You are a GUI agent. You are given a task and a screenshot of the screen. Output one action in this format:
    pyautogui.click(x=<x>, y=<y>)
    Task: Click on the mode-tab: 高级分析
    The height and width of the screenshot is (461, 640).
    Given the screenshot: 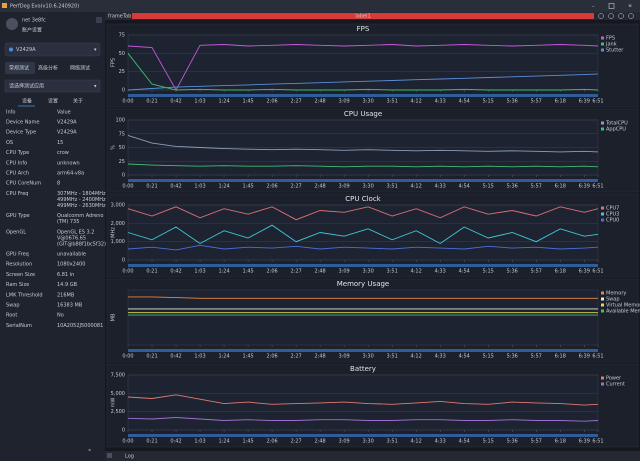 What is the action you would take?
    pyautogui.click(x=48, y=68)
    